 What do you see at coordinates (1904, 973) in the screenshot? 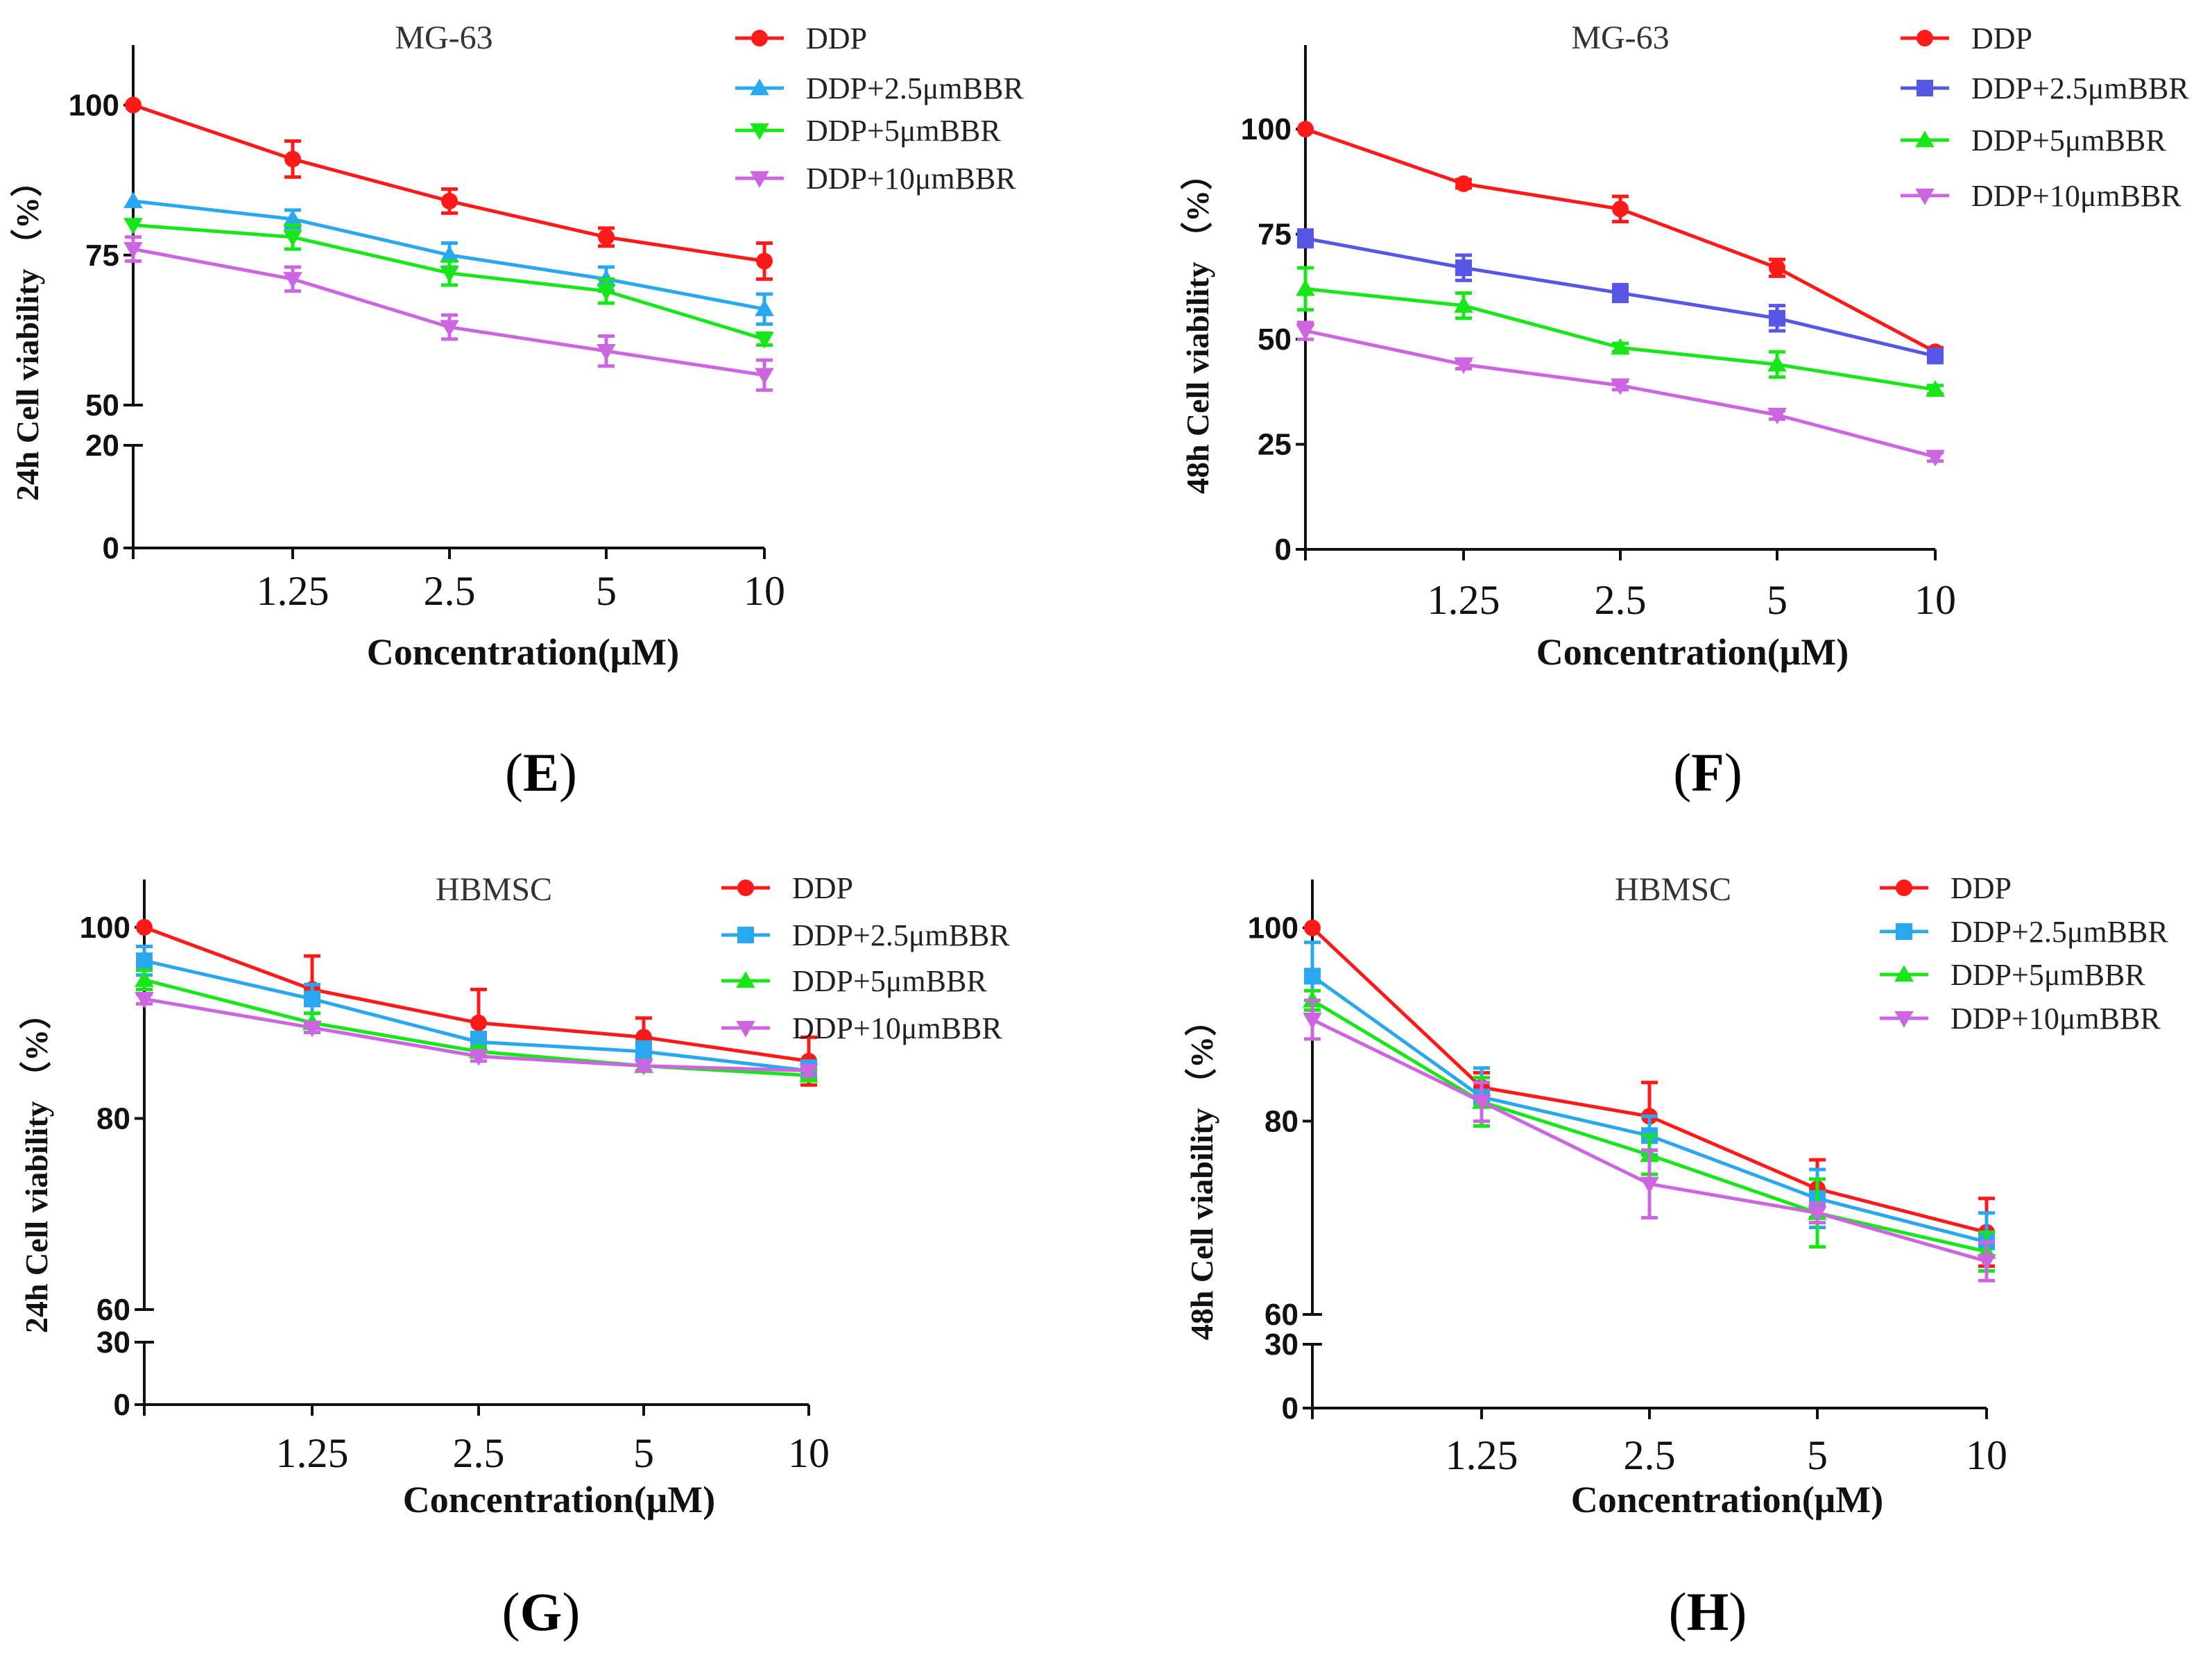
I see `legend-marker-h-ddp-5umbbr` at bounding box center [1904, 973].